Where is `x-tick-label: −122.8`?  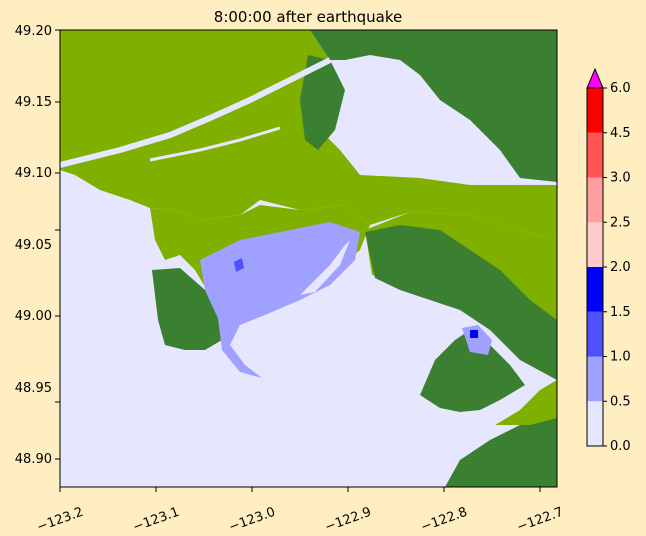
x-tick-label: −122.8 is located at coordinates (444, 520).